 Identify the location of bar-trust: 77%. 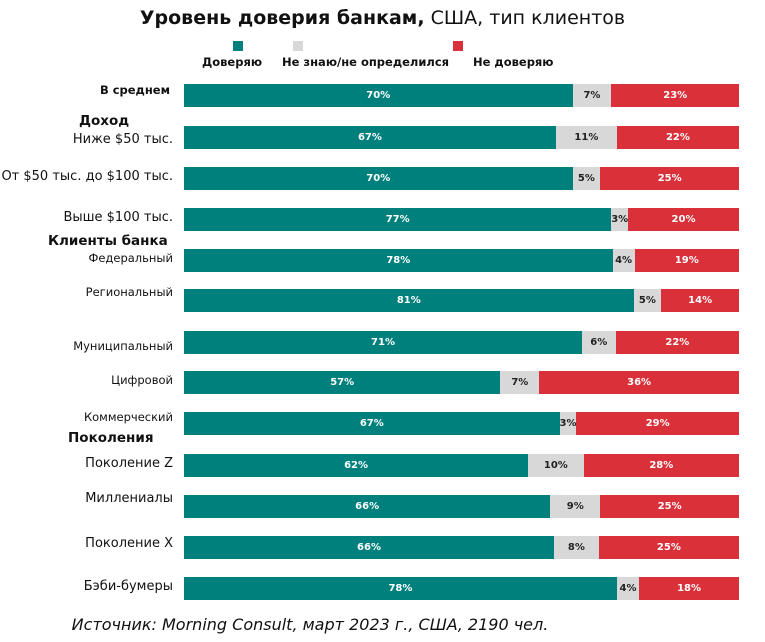
(398, 219).